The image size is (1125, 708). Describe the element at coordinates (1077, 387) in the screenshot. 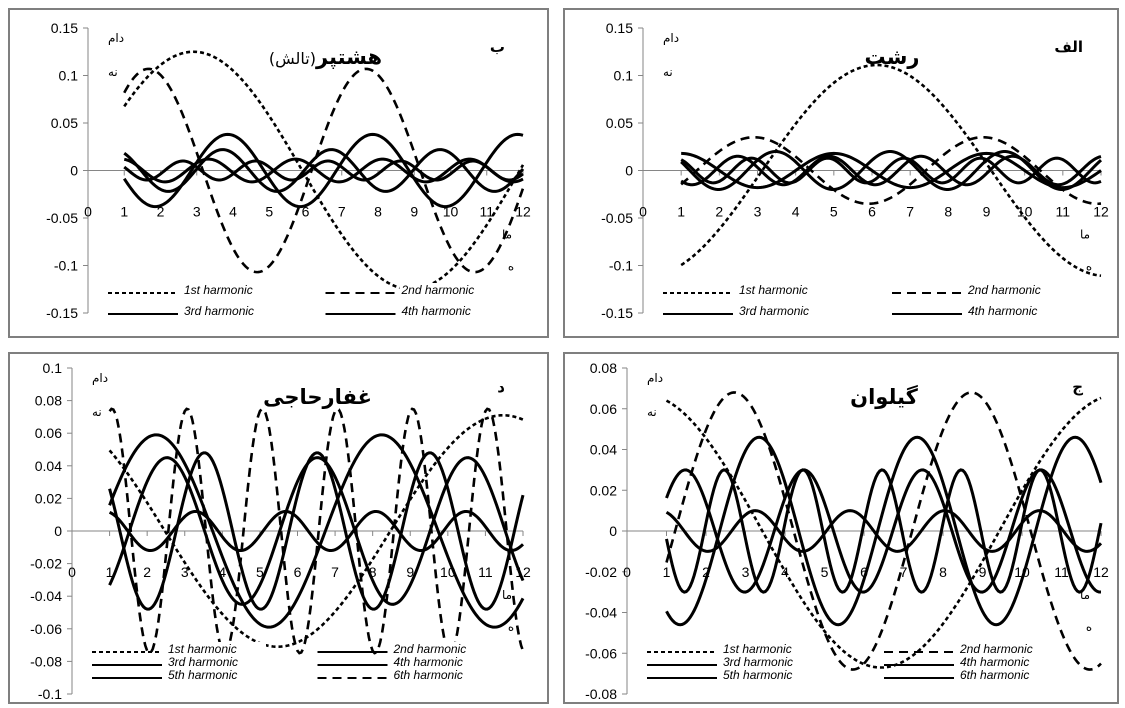

I see `panel-letter: ج` at that location.